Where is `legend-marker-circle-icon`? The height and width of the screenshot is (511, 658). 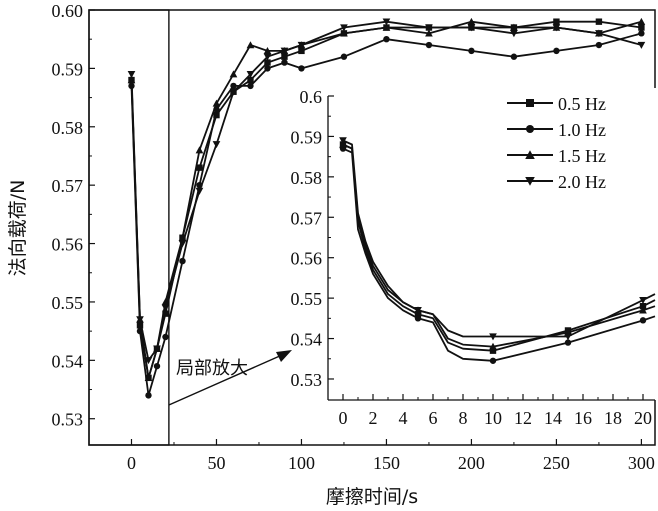 legend-marker-circle-icon is located at coordinates (530, 129).